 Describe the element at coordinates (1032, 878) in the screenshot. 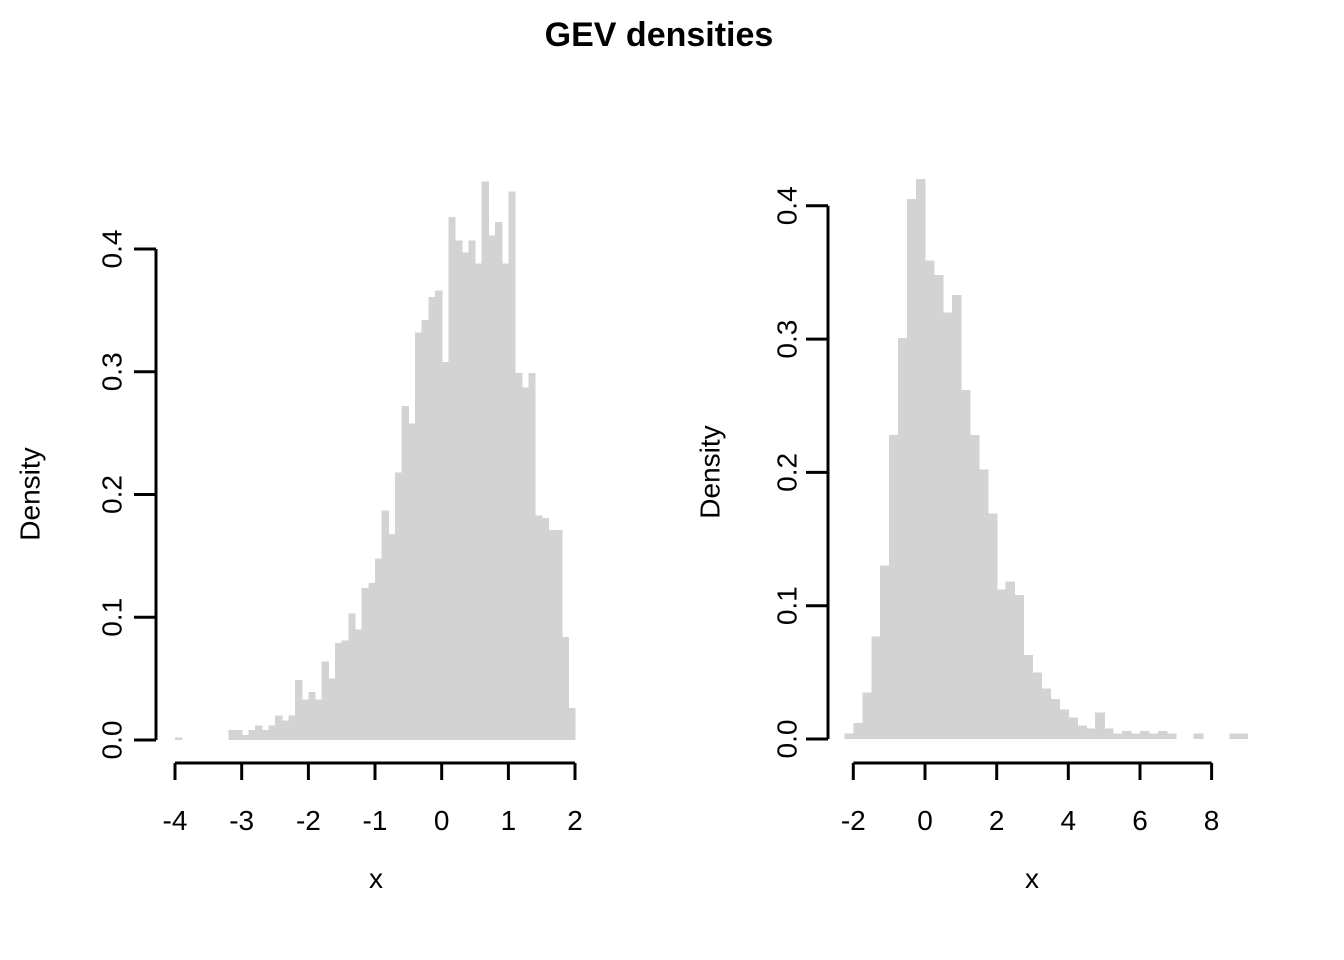

I see `xlabel-right: x` at that location.